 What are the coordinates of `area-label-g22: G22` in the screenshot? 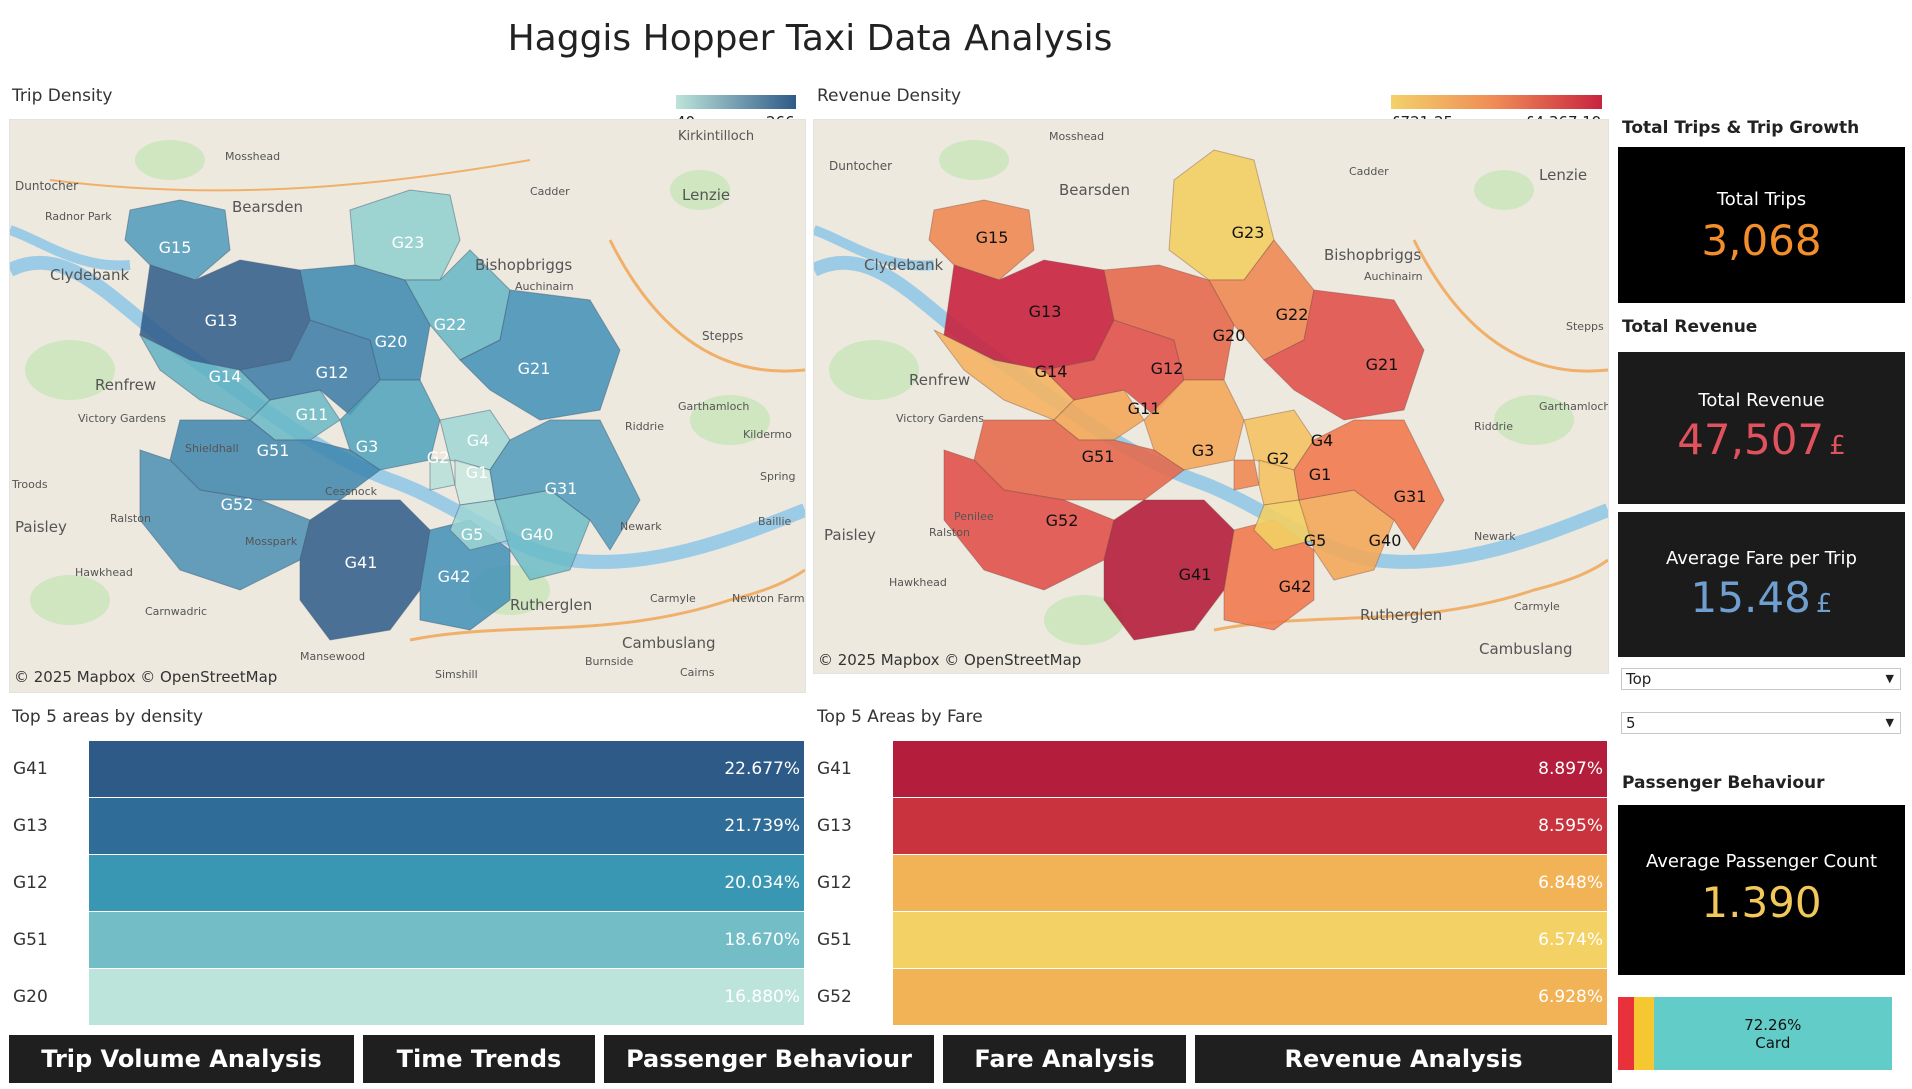 It's located at (1292, 314).